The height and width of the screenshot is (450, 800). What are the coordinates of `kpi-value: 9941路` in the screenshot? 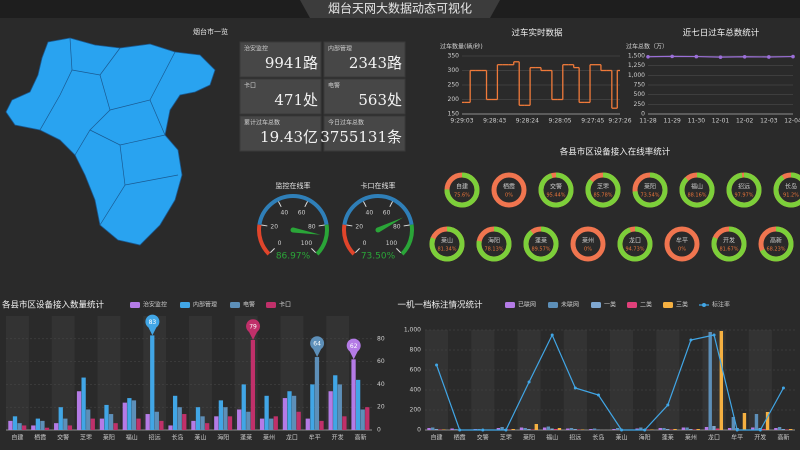 It's located at (291, 63).